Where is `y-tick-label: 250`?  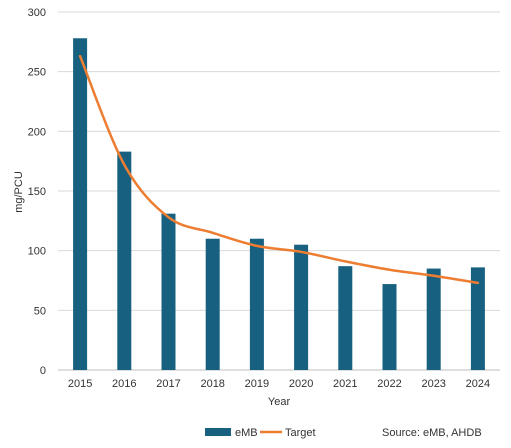 y-tick-label: 250 is located at coordinates (37, 73).